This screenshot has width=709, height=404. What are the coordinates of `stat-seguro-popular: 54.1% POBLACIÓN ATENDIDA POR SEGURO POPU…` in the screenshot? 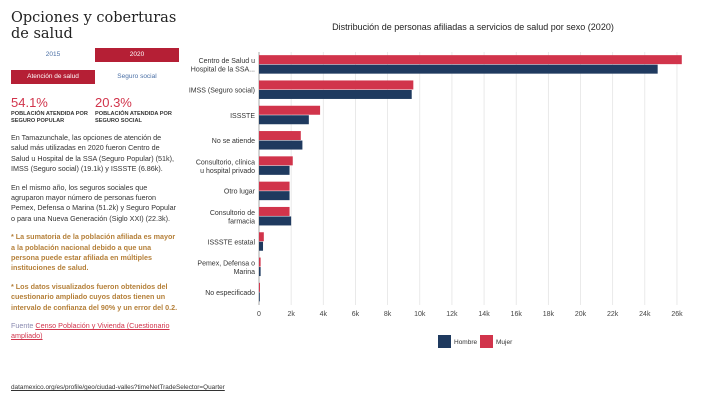 It's located at (53, 110).